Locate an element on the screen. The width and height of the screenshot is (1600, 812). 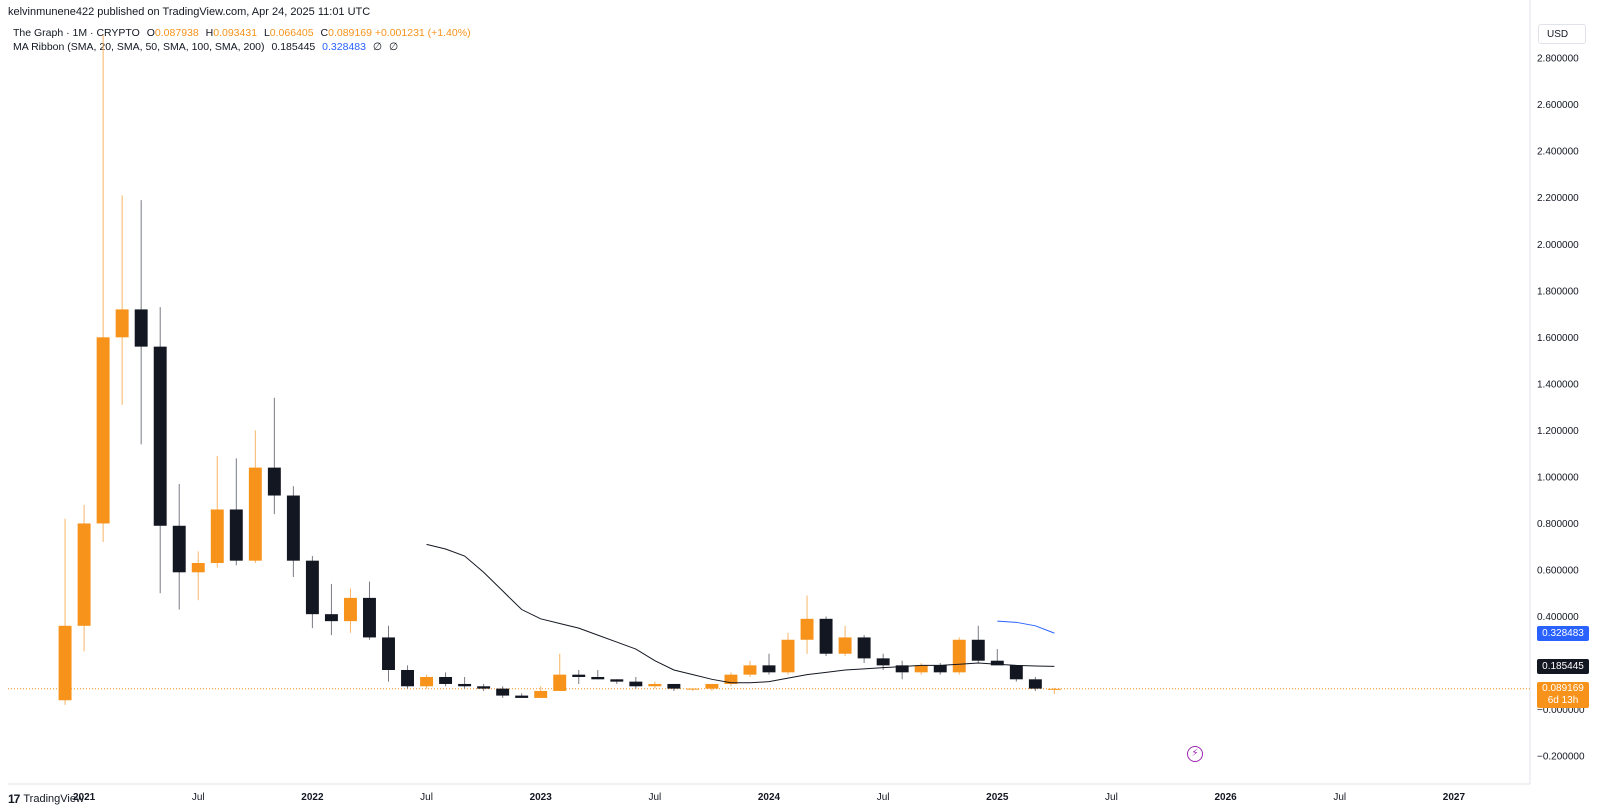
ma2-legend-value: 0.328483 is located at coordinates (344, 47).